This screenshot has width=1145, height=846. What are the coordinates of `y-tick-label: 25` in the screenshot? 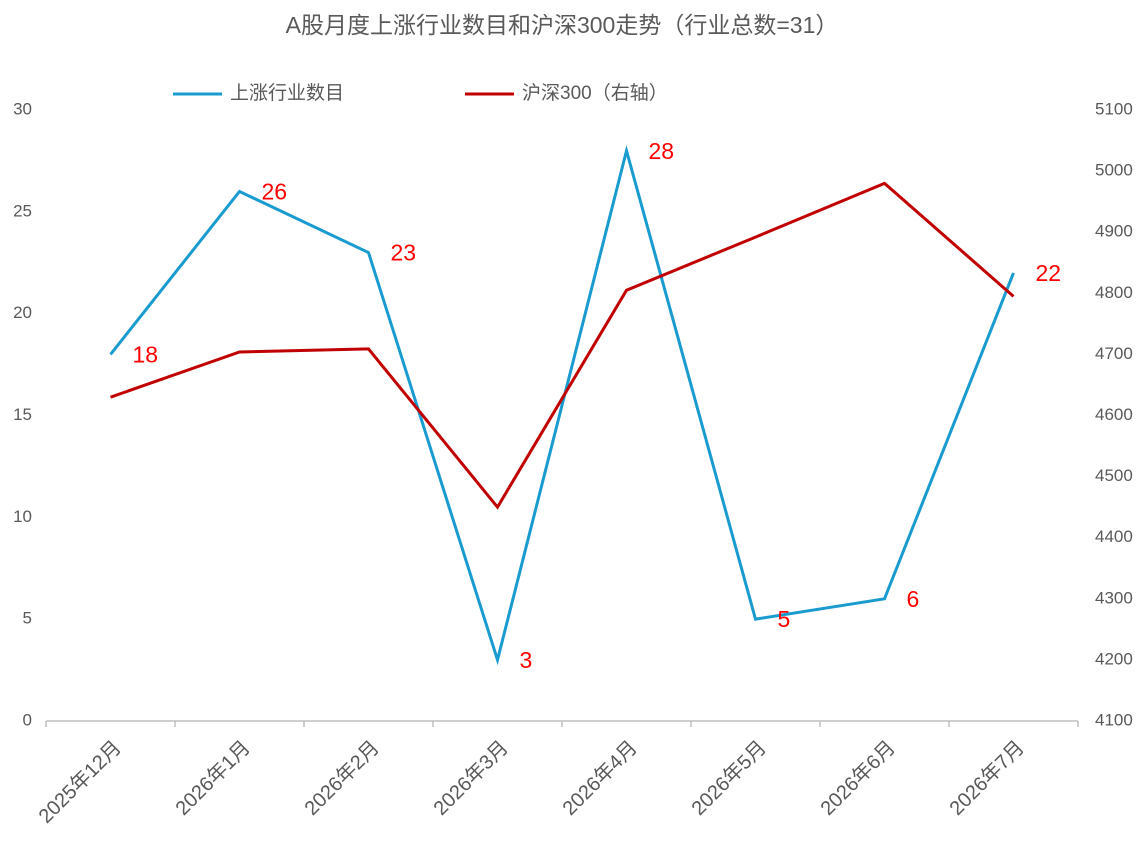 It's located at (22, 210).